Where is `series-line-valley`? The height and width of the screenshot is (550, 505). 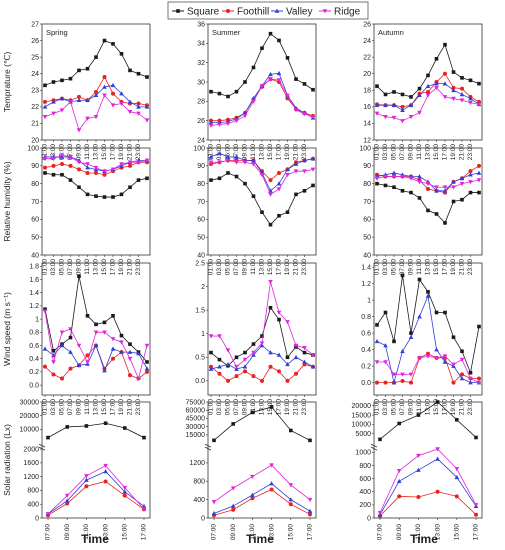 series-line-valley is located at coordinates (428, 486).